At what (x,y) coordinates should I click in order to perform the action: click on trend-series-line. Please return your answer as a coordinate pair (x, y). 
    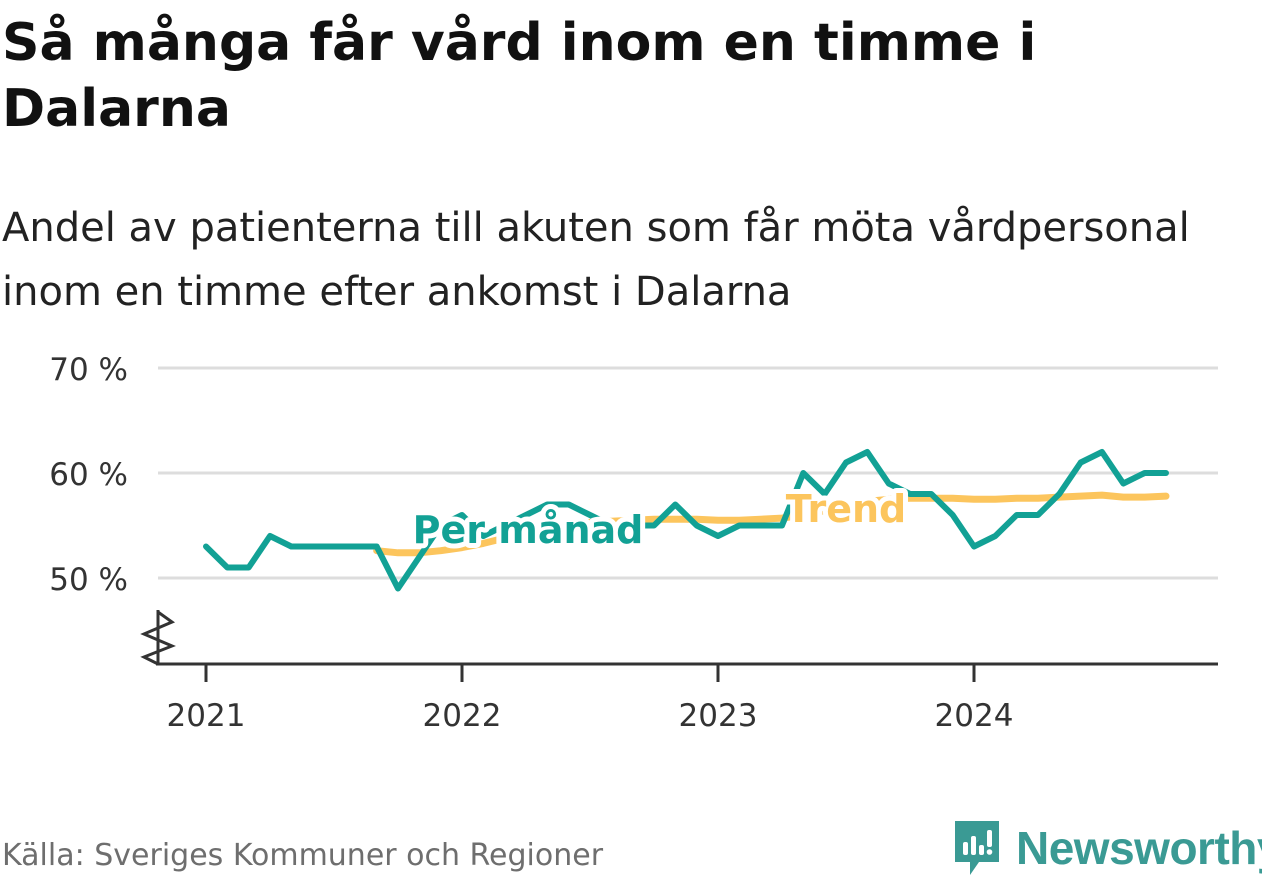
    Looking at the image, I should click on (771, 524).